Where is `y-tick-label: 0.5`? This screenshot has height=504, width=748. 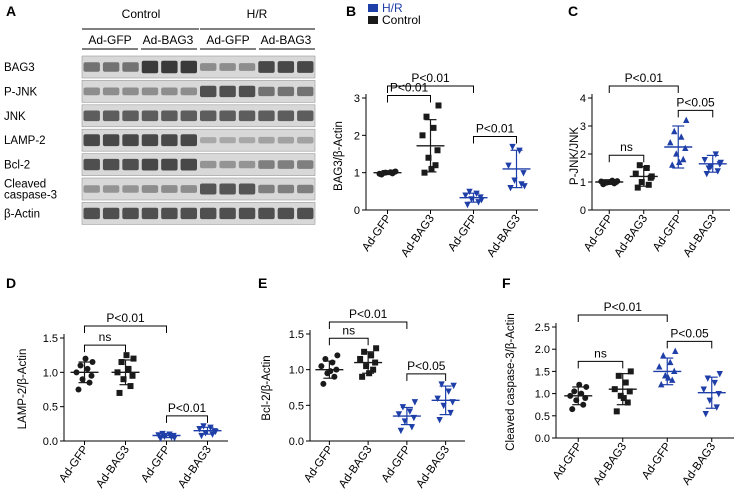
y-tick-label: 0.5 is located at coordinates (296, 406).